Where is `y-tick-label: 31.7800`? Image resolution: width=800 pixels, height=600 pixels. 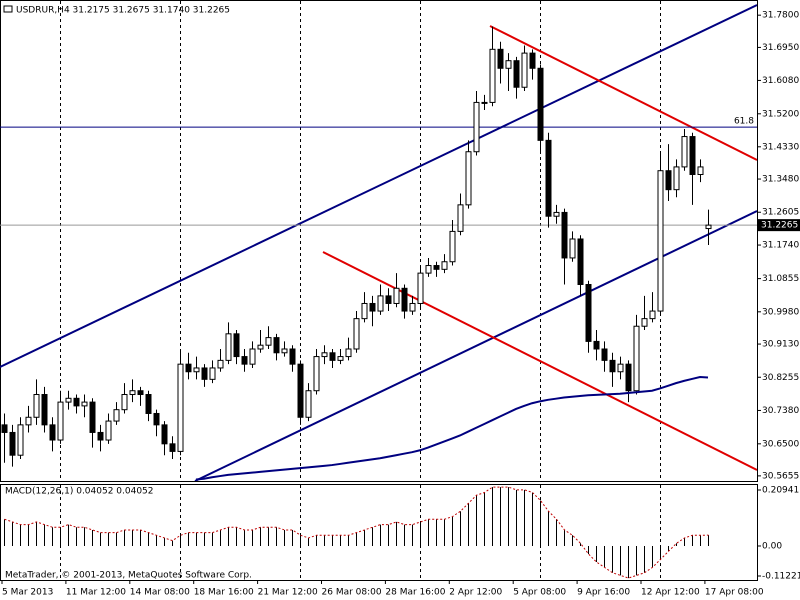 y-tick-label: 31.7800 is located at coordinates (780, 16).